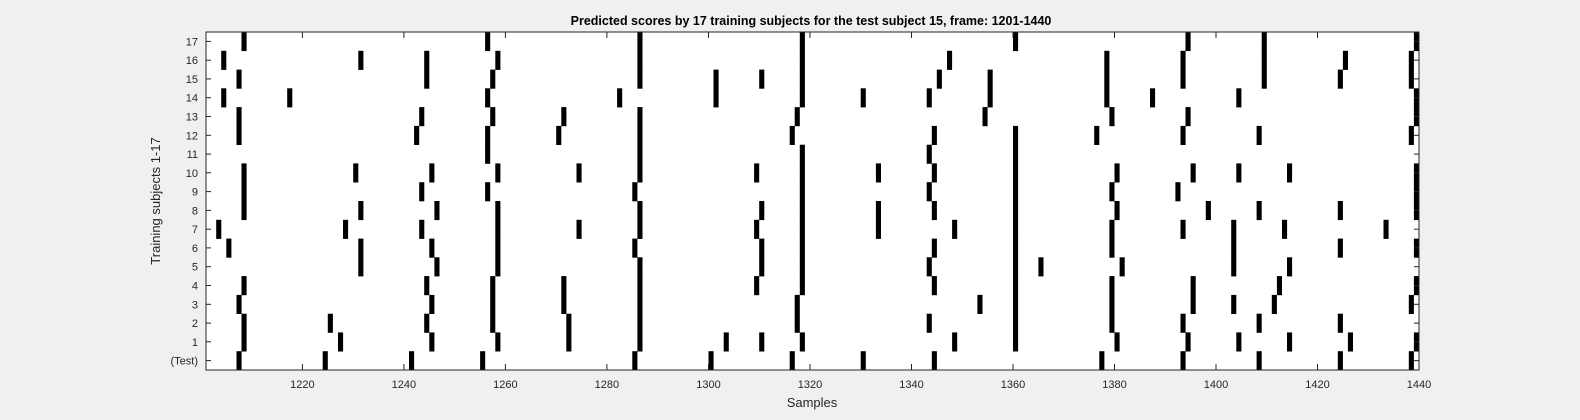  Describe the element at coordinates (192, 99) in the screenshot. I see `y-tick-label: 14` at that location.